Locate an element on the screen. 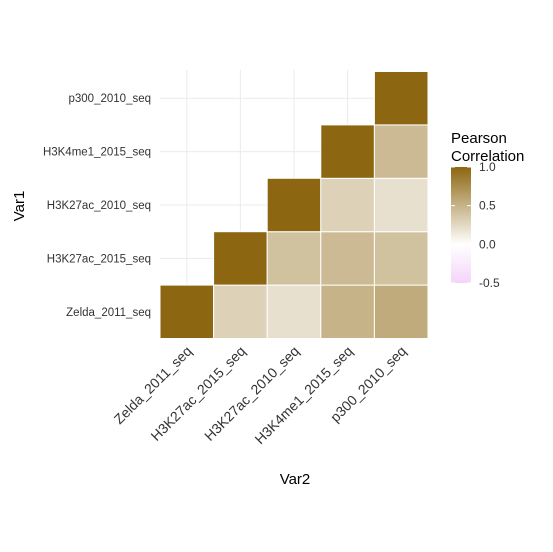  legend-ticks: 1.0 0.5 0.0 -0.5 is located at coordinates (475, 225).